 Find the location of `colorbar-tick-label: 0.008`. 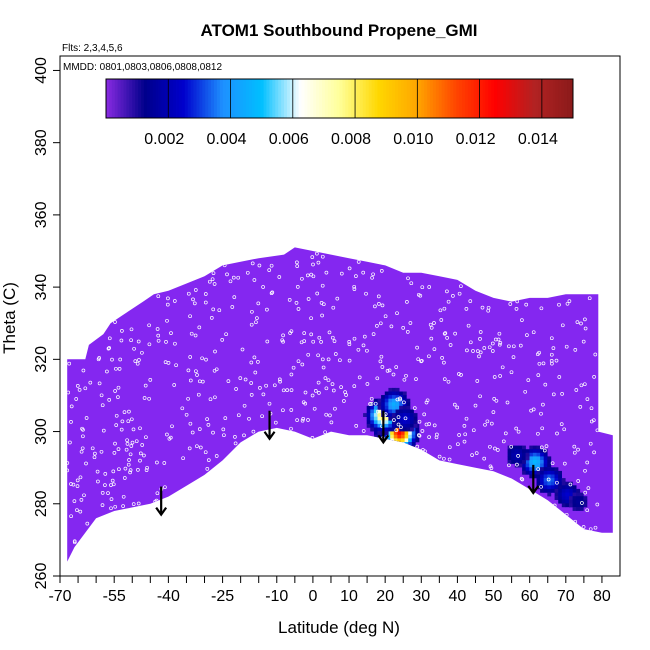

colorbar-tick-label: 0.008 is located at coordinates (351, 139).